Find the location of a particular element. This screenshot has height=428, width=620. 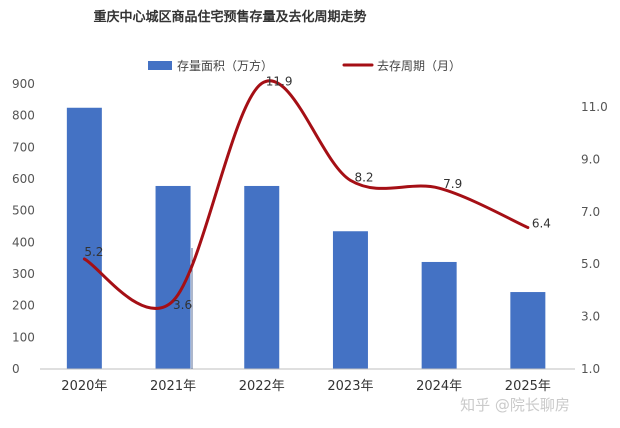

point-label: 3.6 is located at coordinates (182, 305).